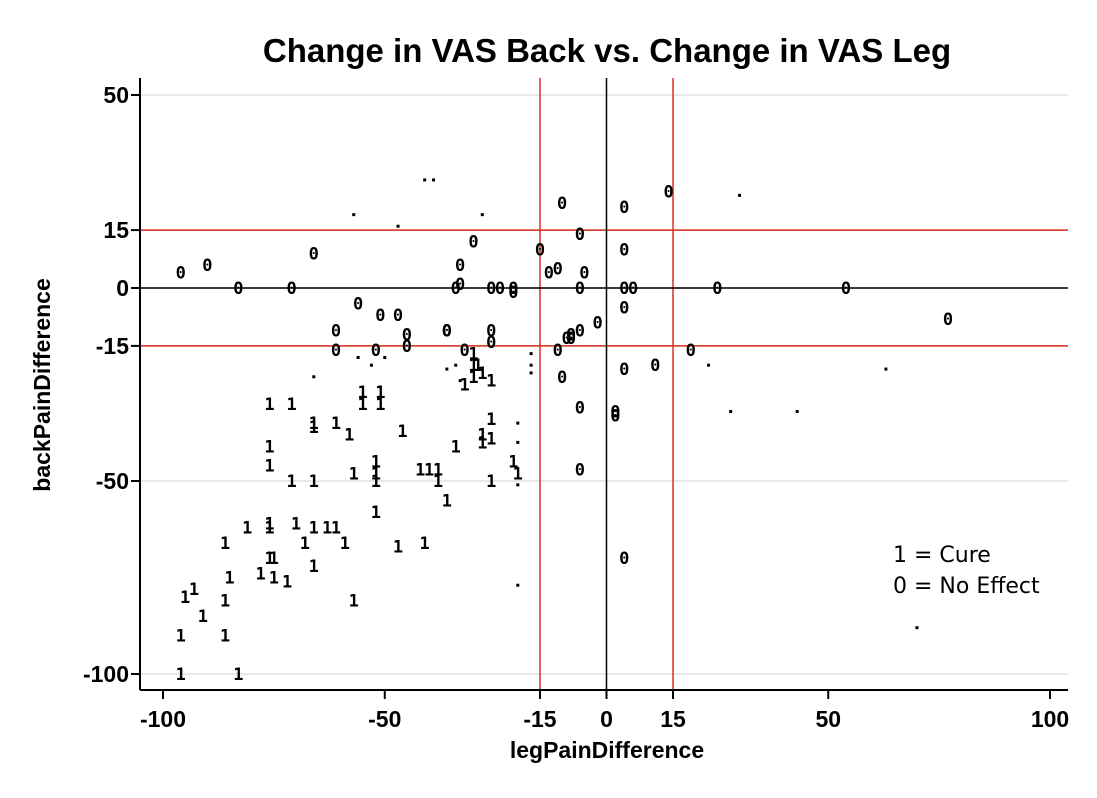 This screenshot has height=798, width=1097. I want to click on y-tick-label: 50, so click(116, 95).